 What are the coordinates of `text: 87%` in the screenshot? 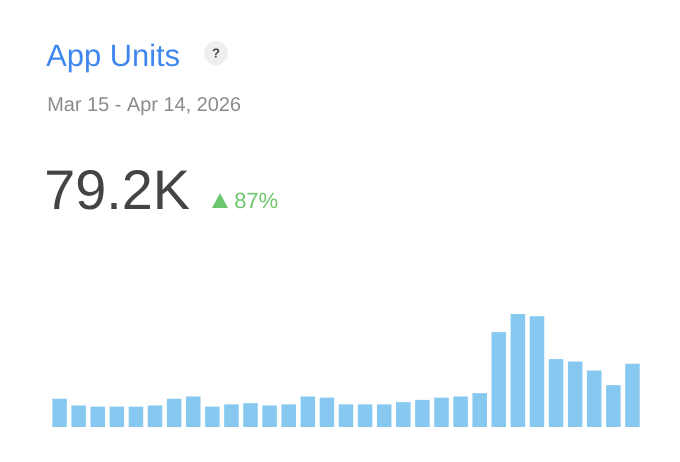 It's located at (256, 200).